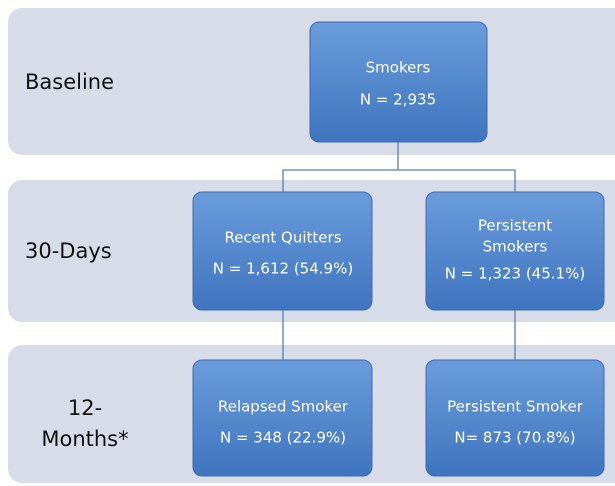  Describe the element at coordinates (398, 100) in the screenshot. I see `node-count: N = 2,935` at that location.